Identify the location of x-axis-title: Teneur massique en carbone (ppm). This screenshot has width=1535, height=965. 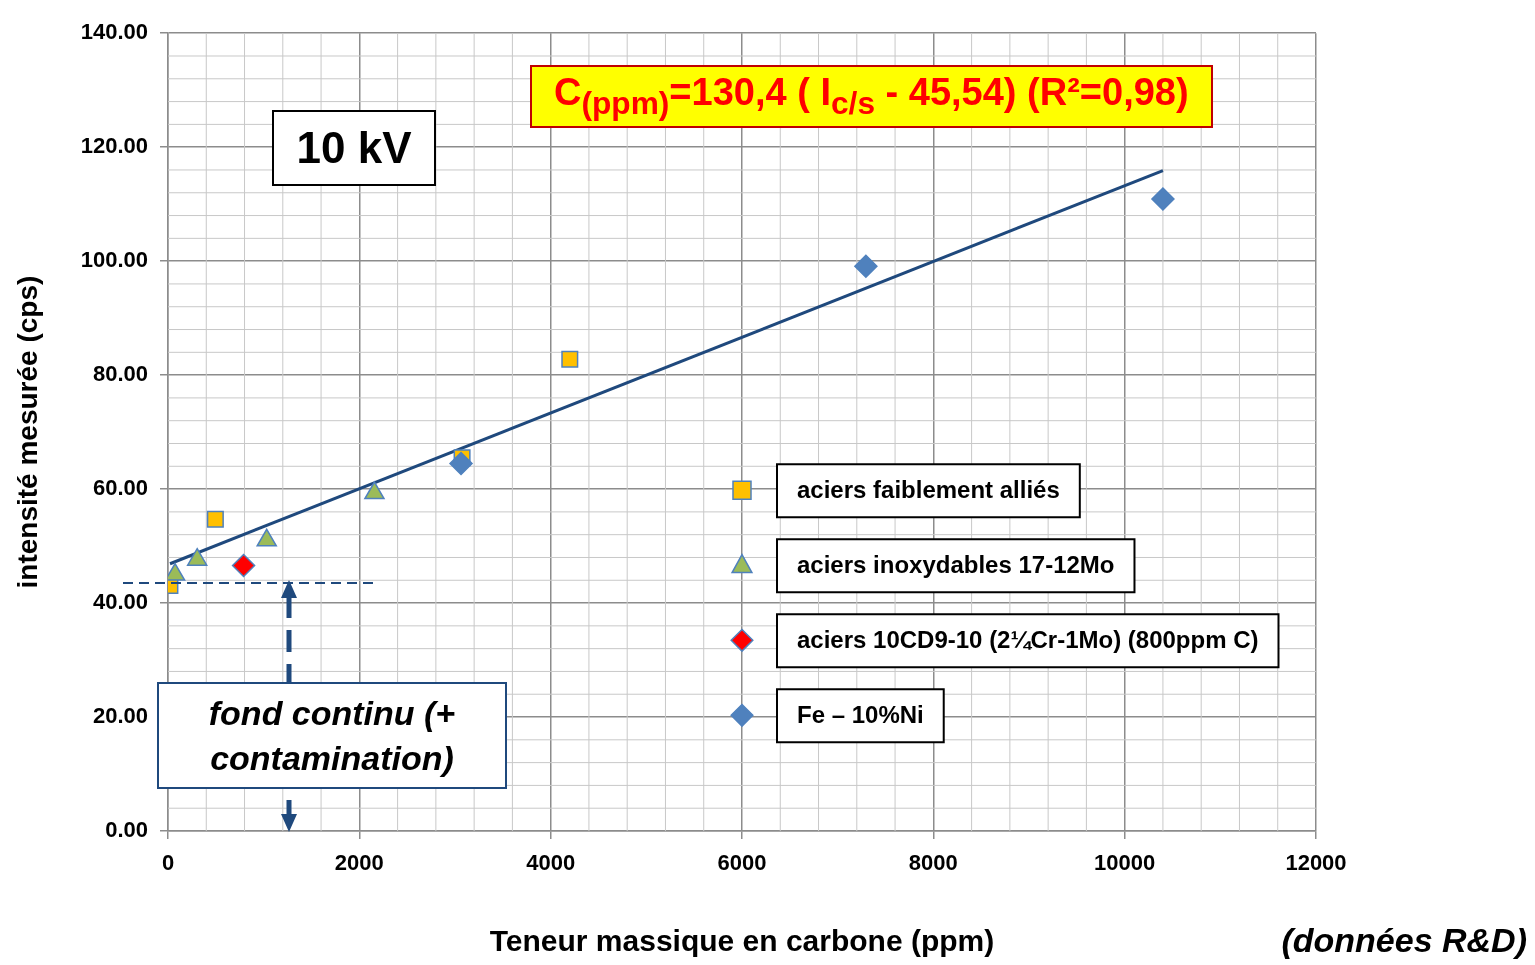
(742, 941).